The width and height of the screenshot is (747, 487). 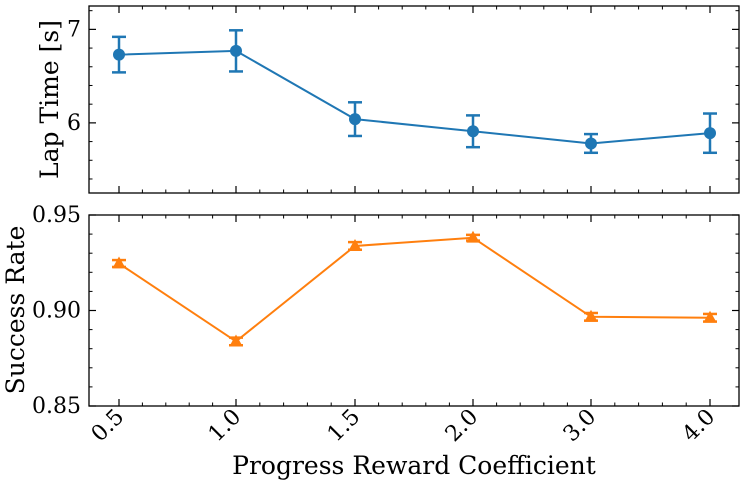 I want to click on success-rate-y-tick-label: 0.95, so click(x=56, y=215).